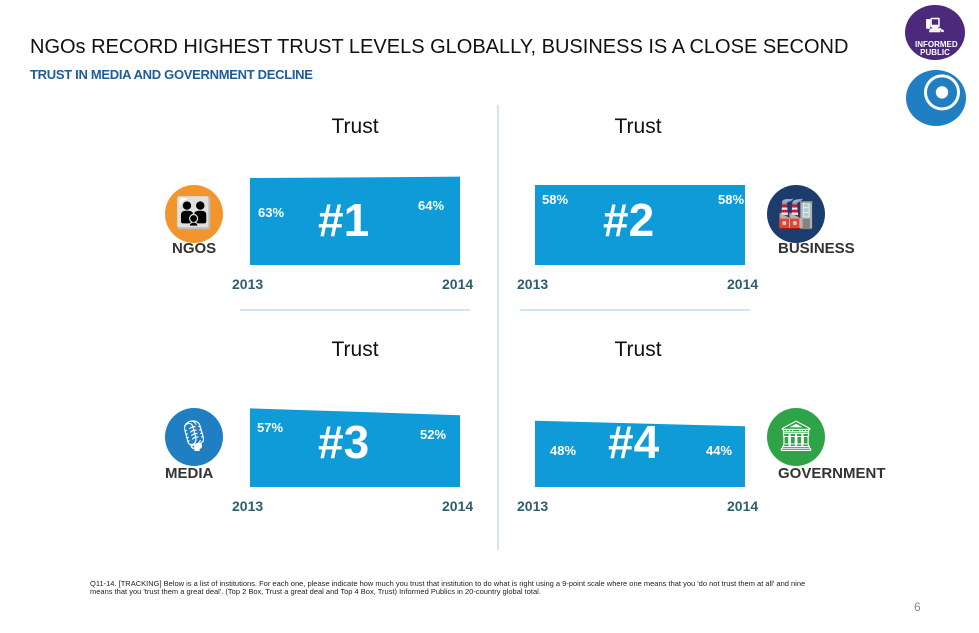 The image size is (979, 633). I want to click on rank-label: #2, so click(629, 220).